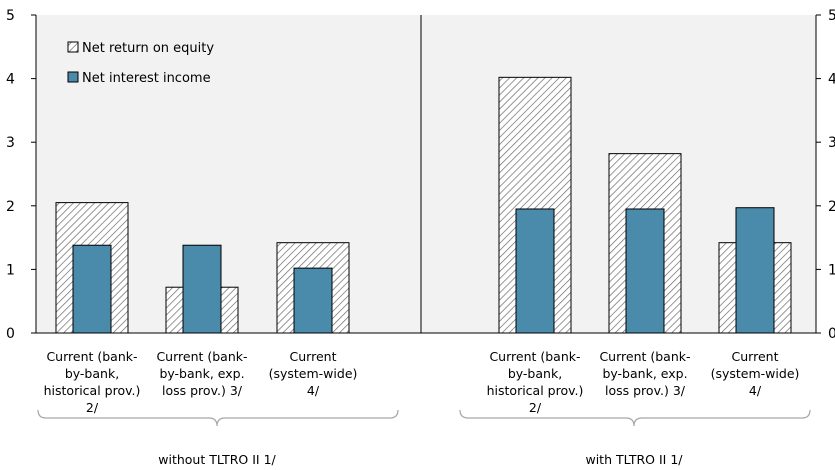 Image resolution: width=835 pixels, height=470 pixels. Describe the element at coordinates (424, 438) in the screenshot. I see `group-brackets: without TLTRO II 1/with TLTRO II 1/` at that location.